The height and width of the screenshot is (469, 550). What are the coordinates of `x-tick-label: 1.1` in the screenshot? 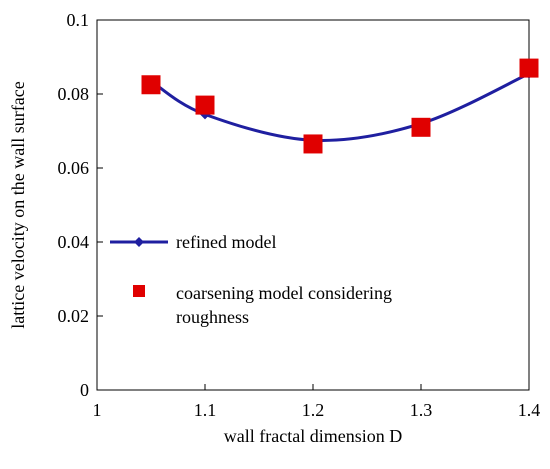 It's located at (205, 410).